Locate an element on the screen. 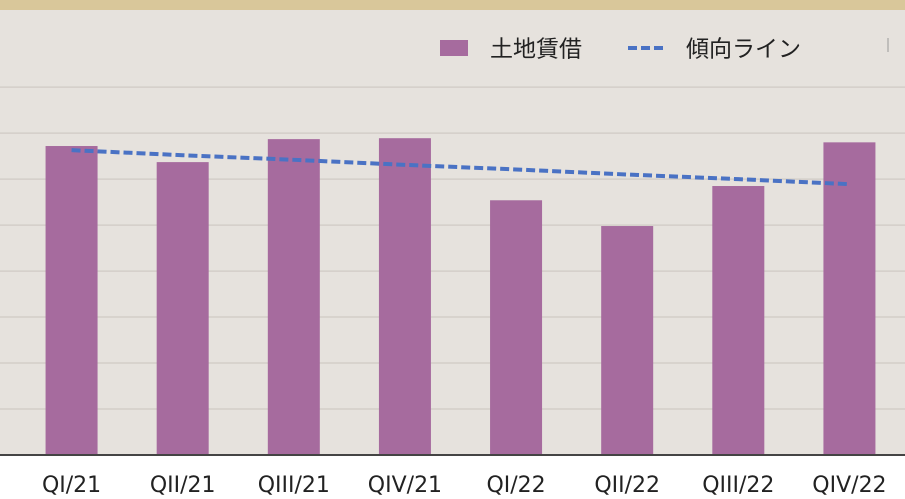  x-tick-label: QIV/21 is located at coordinates (405, 485).